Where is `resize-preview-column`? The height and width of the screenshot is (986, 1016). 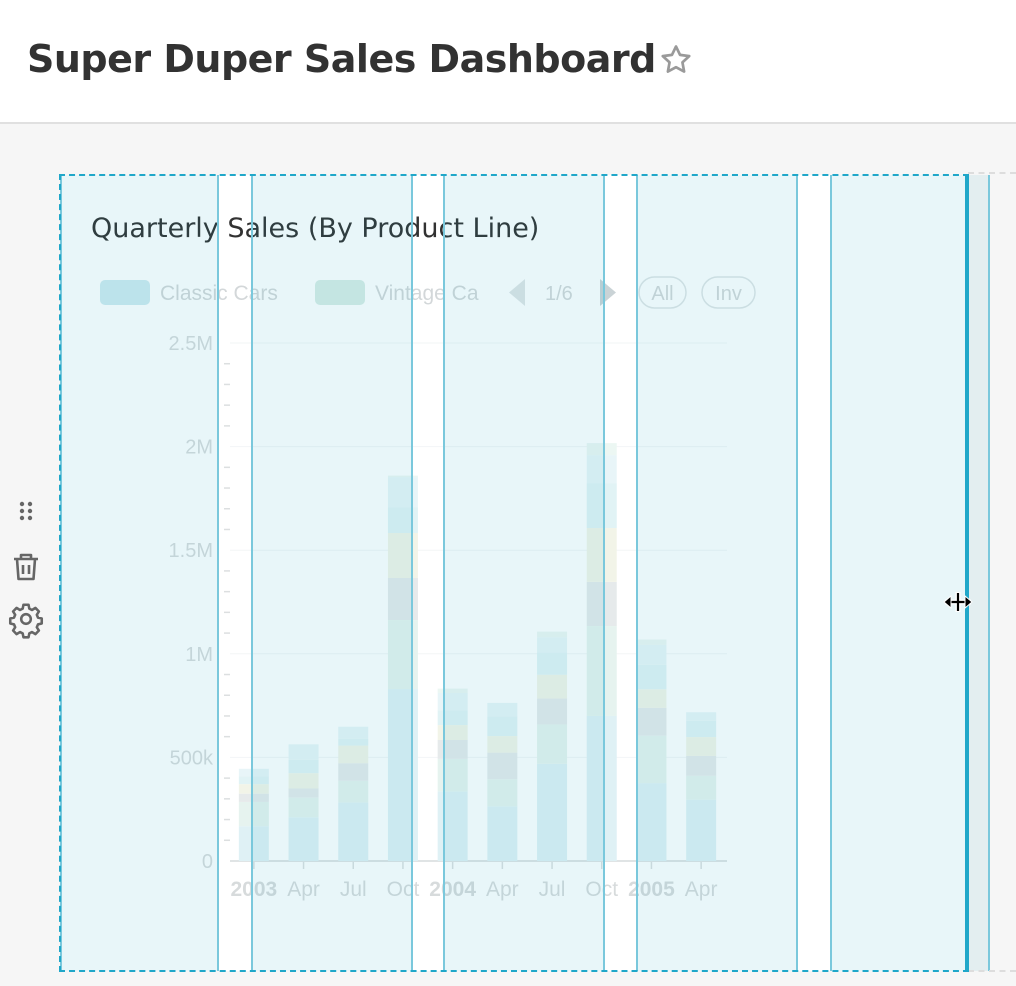
resize-preview-column is located at coordinates (979, 573).